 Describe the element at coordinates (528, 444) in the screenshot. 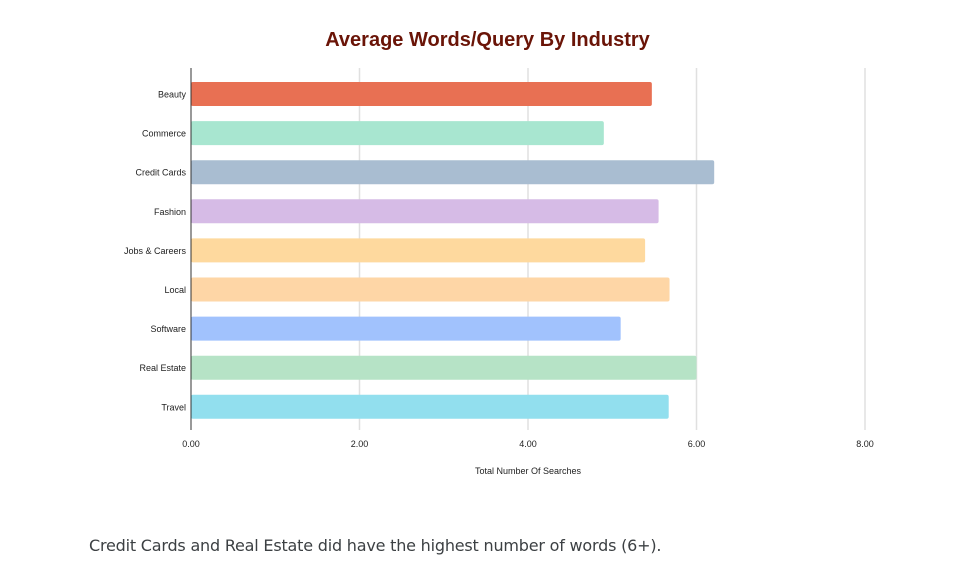

I see `x-tick-label: 4.00` at that location.